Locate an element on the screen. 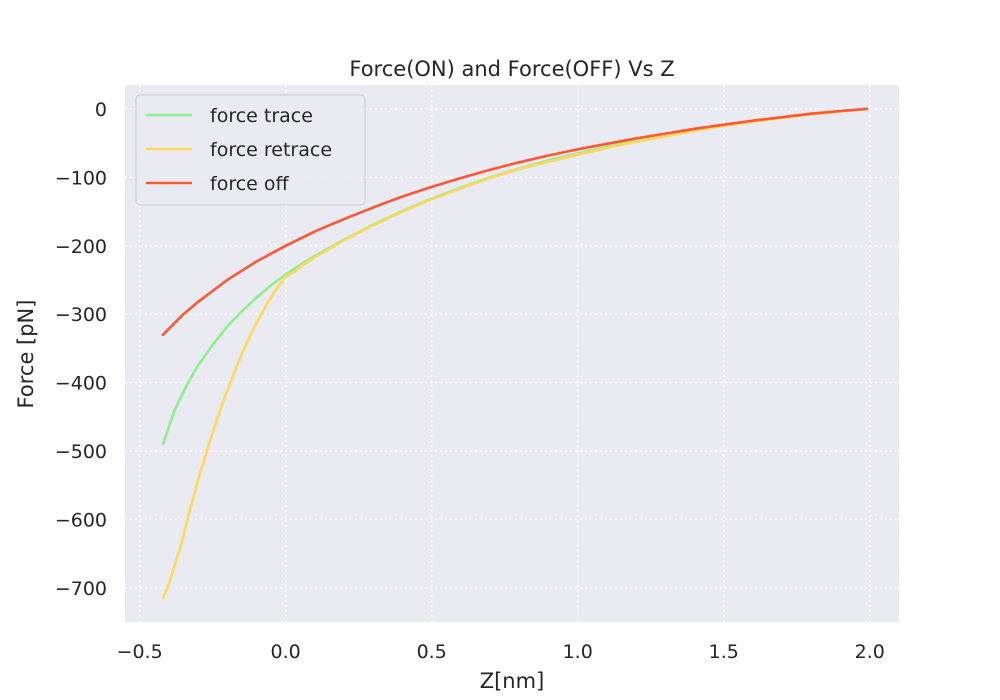  x-tick-label: 1.5 is located at coordinates (724, 652).